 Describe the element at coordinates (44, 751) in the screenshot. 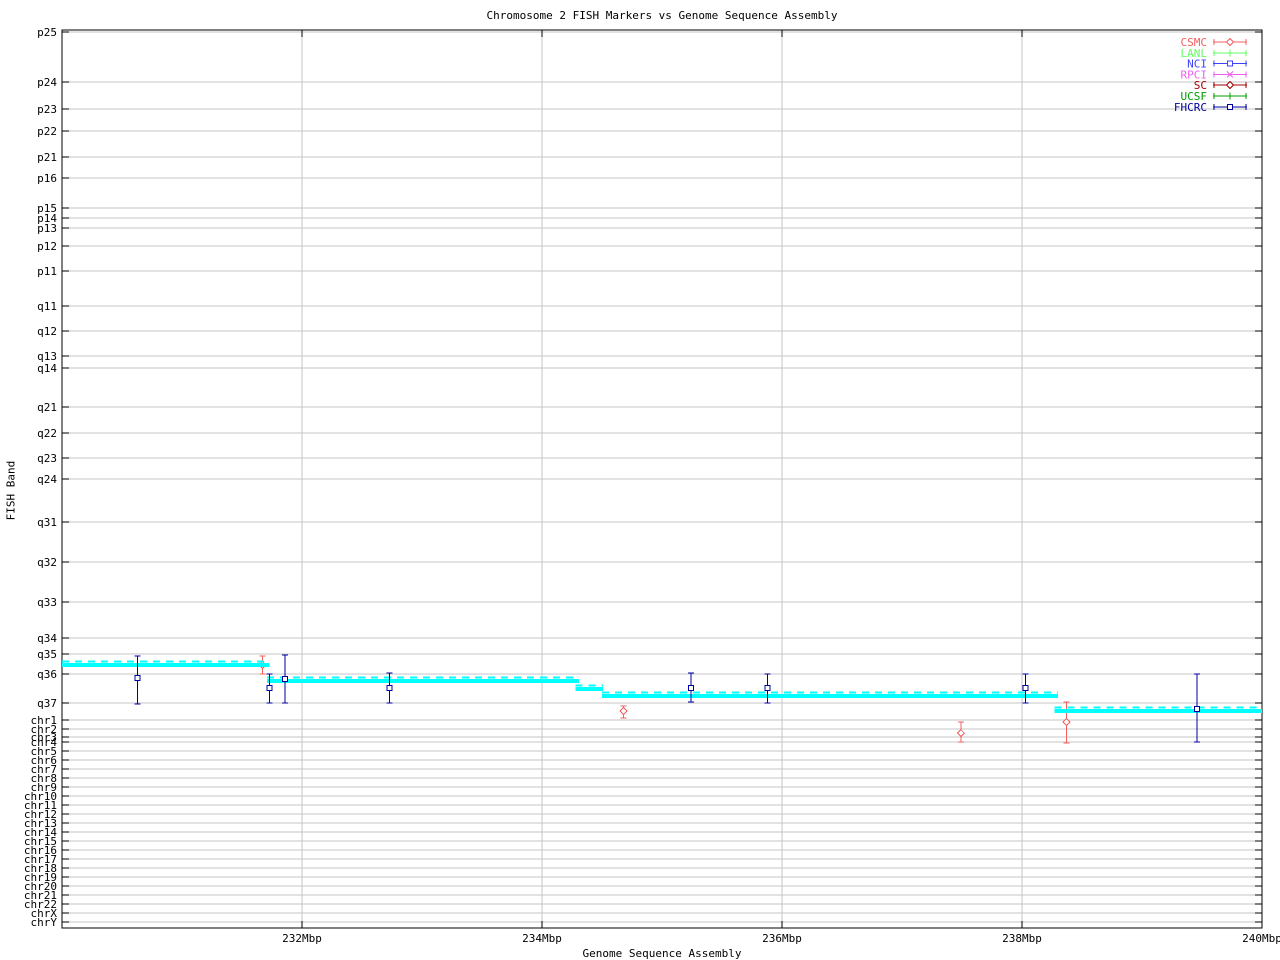

I see `y-tick-label: chr5` at that location.